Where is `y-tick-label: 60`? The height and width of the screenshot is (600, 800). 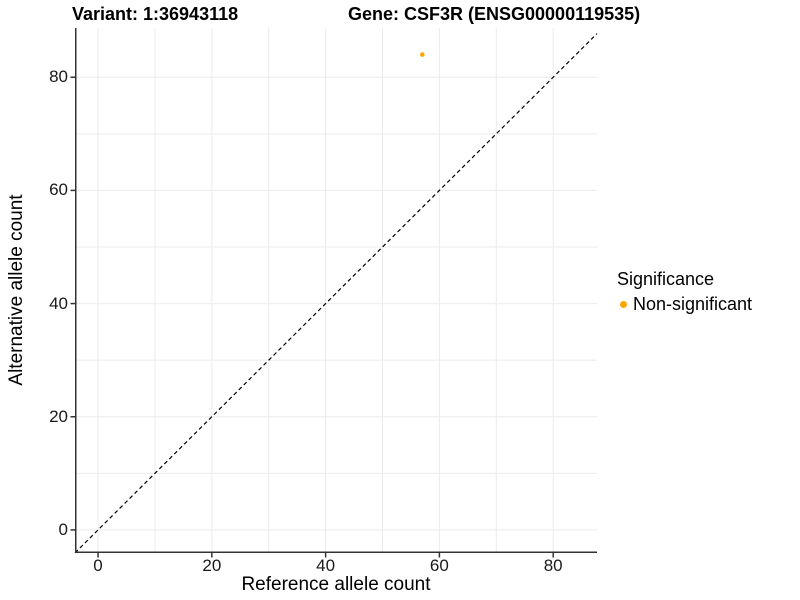
y-tick-label: 60 is located at coordinates (58, 190).